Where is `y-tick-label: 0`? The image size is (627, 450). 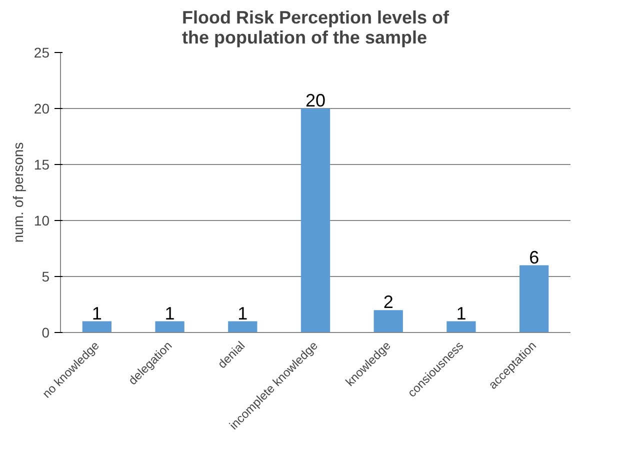
y-tick-label: 0 is located at coordinates (46, 332).